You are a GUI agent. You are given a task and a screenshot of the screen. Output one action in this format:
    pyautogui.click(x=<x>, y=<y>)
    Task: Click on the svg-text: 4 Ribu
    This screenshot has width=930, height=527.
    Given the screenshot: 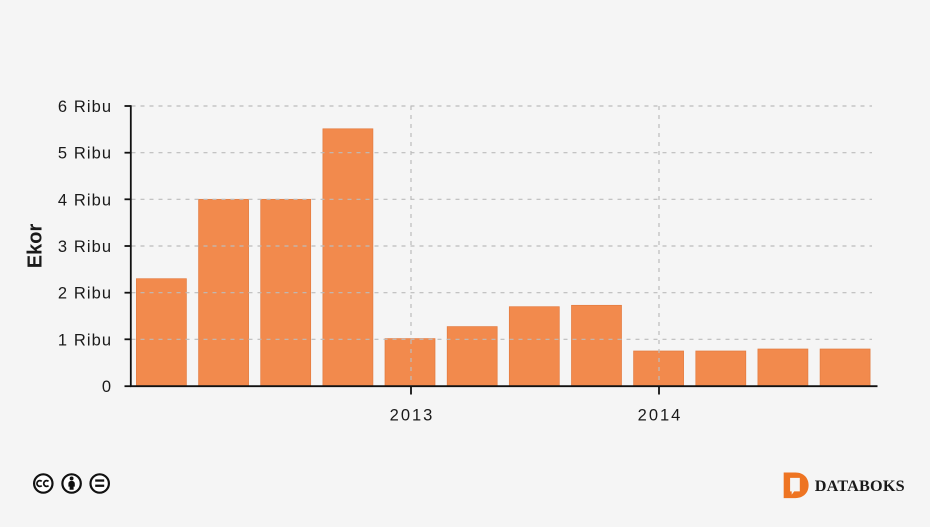 What is the action you would take?
    pyautogui.click(x=85, y=200)
    